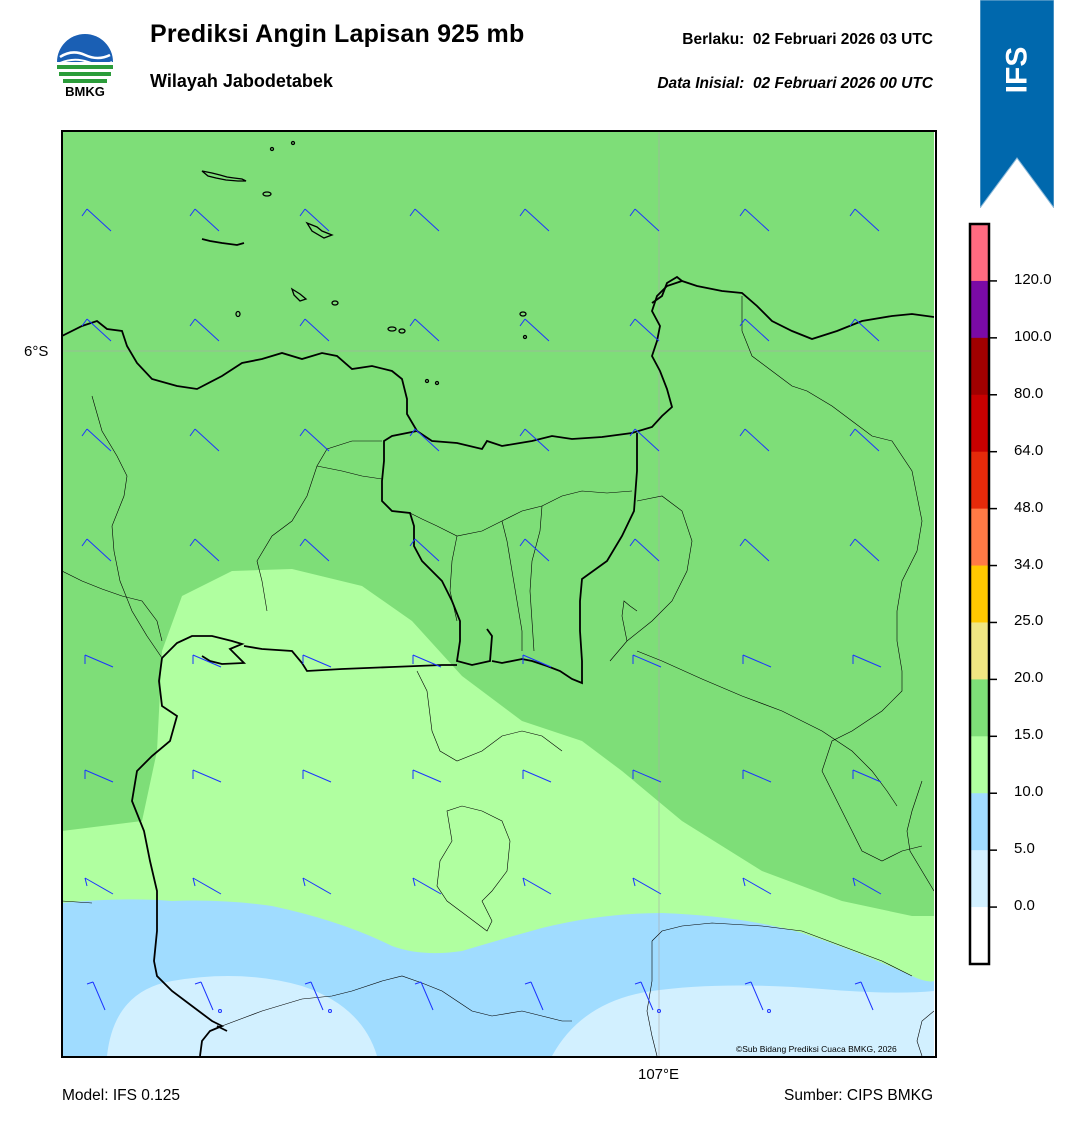 The image size is (1081, 1128). Describe the element at coordinates (121, 1095) in the screenshot. I see `model-info: Model: IFS 0.125` at that location.